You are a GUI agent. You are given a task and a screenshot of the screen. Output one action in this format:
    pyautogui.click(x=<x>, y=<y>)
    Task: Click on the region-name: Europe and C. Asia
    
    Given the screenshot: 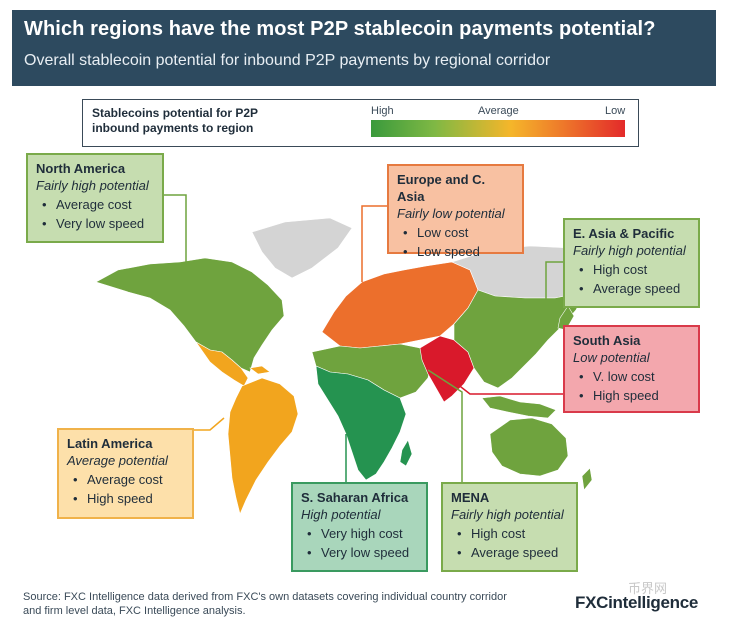 What is the action you would take?
    pyautogui.click(x=441, y=188)
    